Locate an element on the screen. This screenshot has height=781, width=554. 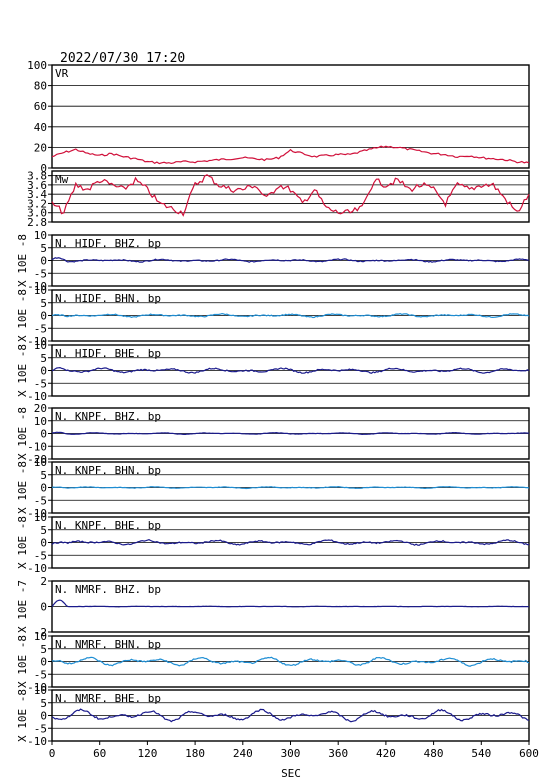
panel-1: 3.83.63.43.23.02.8 Mw is located at coordinates (278, 199).